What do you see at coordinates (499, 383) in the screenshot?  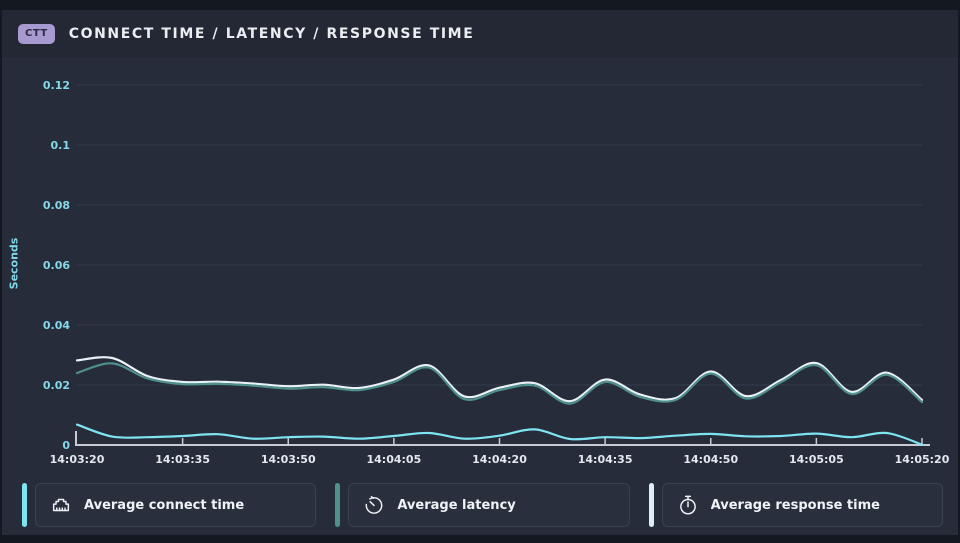 I see `series-line-average-latency` at bounding box center [499, 383].